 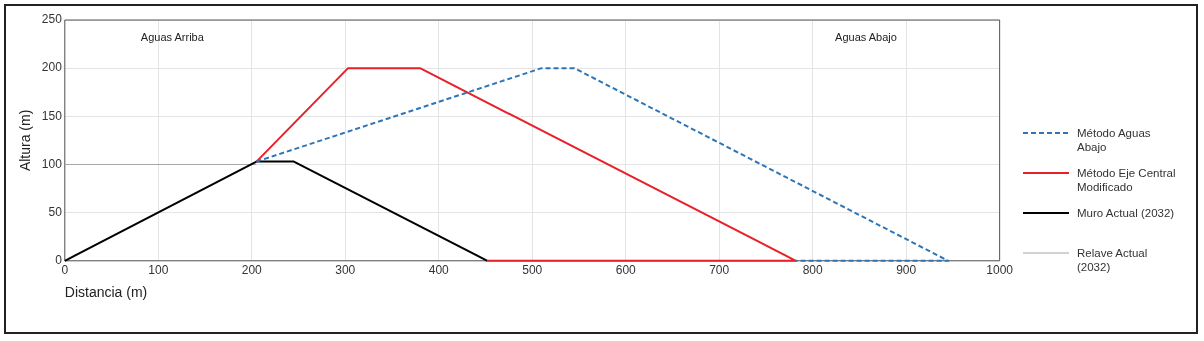 What do you see at coordinates (439, 270) in the screenshot?
I see `x-tick-label: 400` at bounding box center [439, 270].